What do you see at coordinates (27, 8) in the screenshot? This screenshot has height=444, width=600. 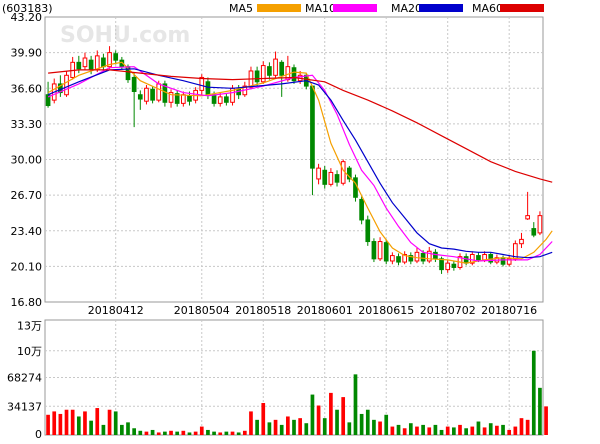 I see `stock-code: (603183)` at bounding box center [27, 8].